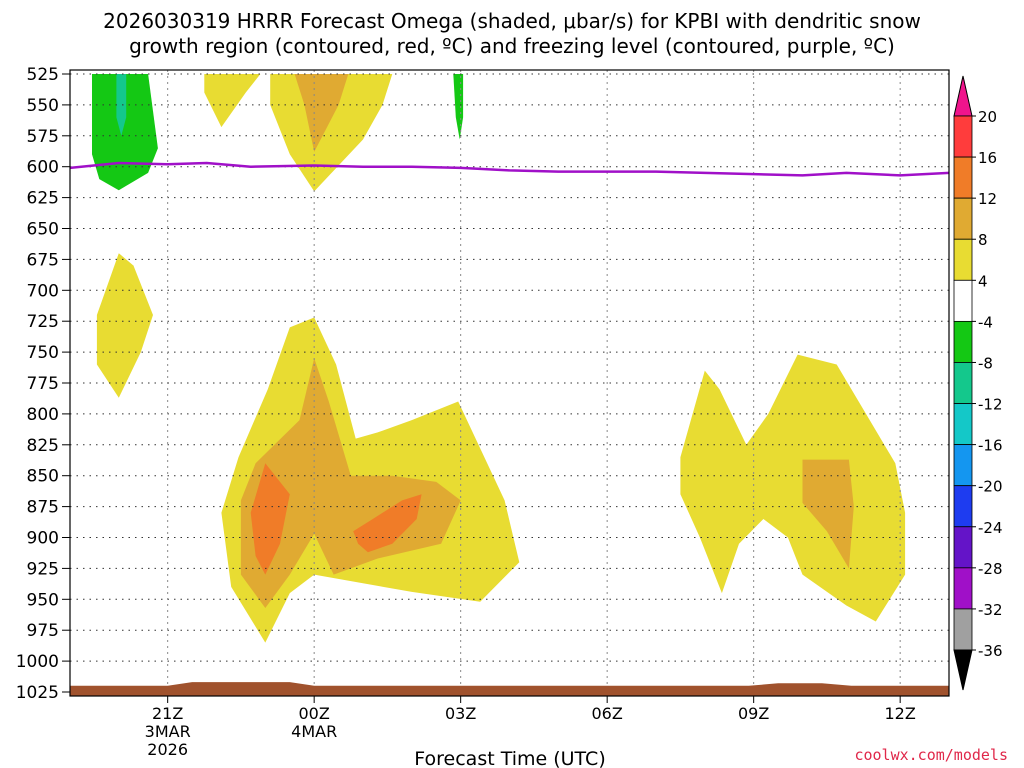  Describe the element at coordinates (990, 569) in the screenshot. I see `colorbar-label: -28` at that location.